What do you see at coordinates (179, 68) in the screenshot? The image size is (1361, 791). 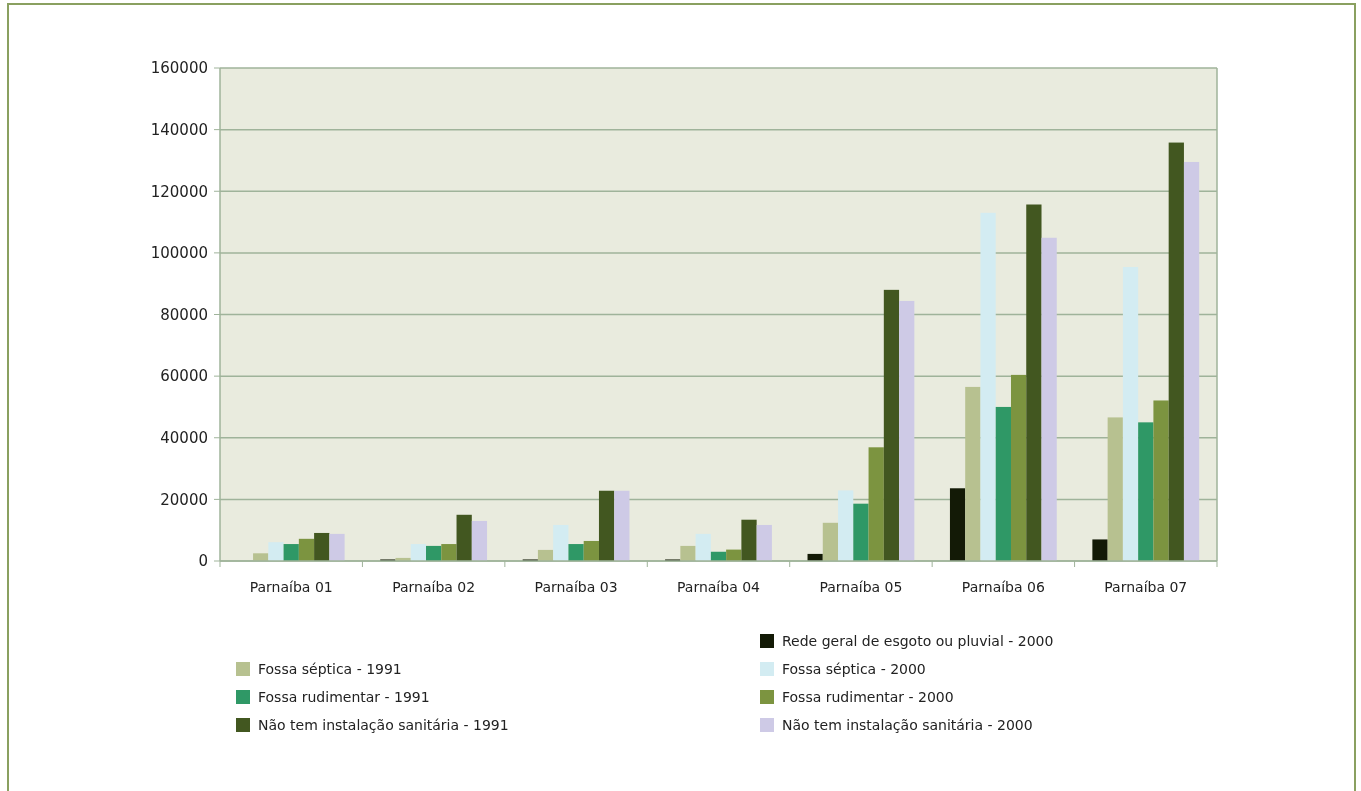 I see `y-tick-label: 160000` at bounding box center [179, 68].